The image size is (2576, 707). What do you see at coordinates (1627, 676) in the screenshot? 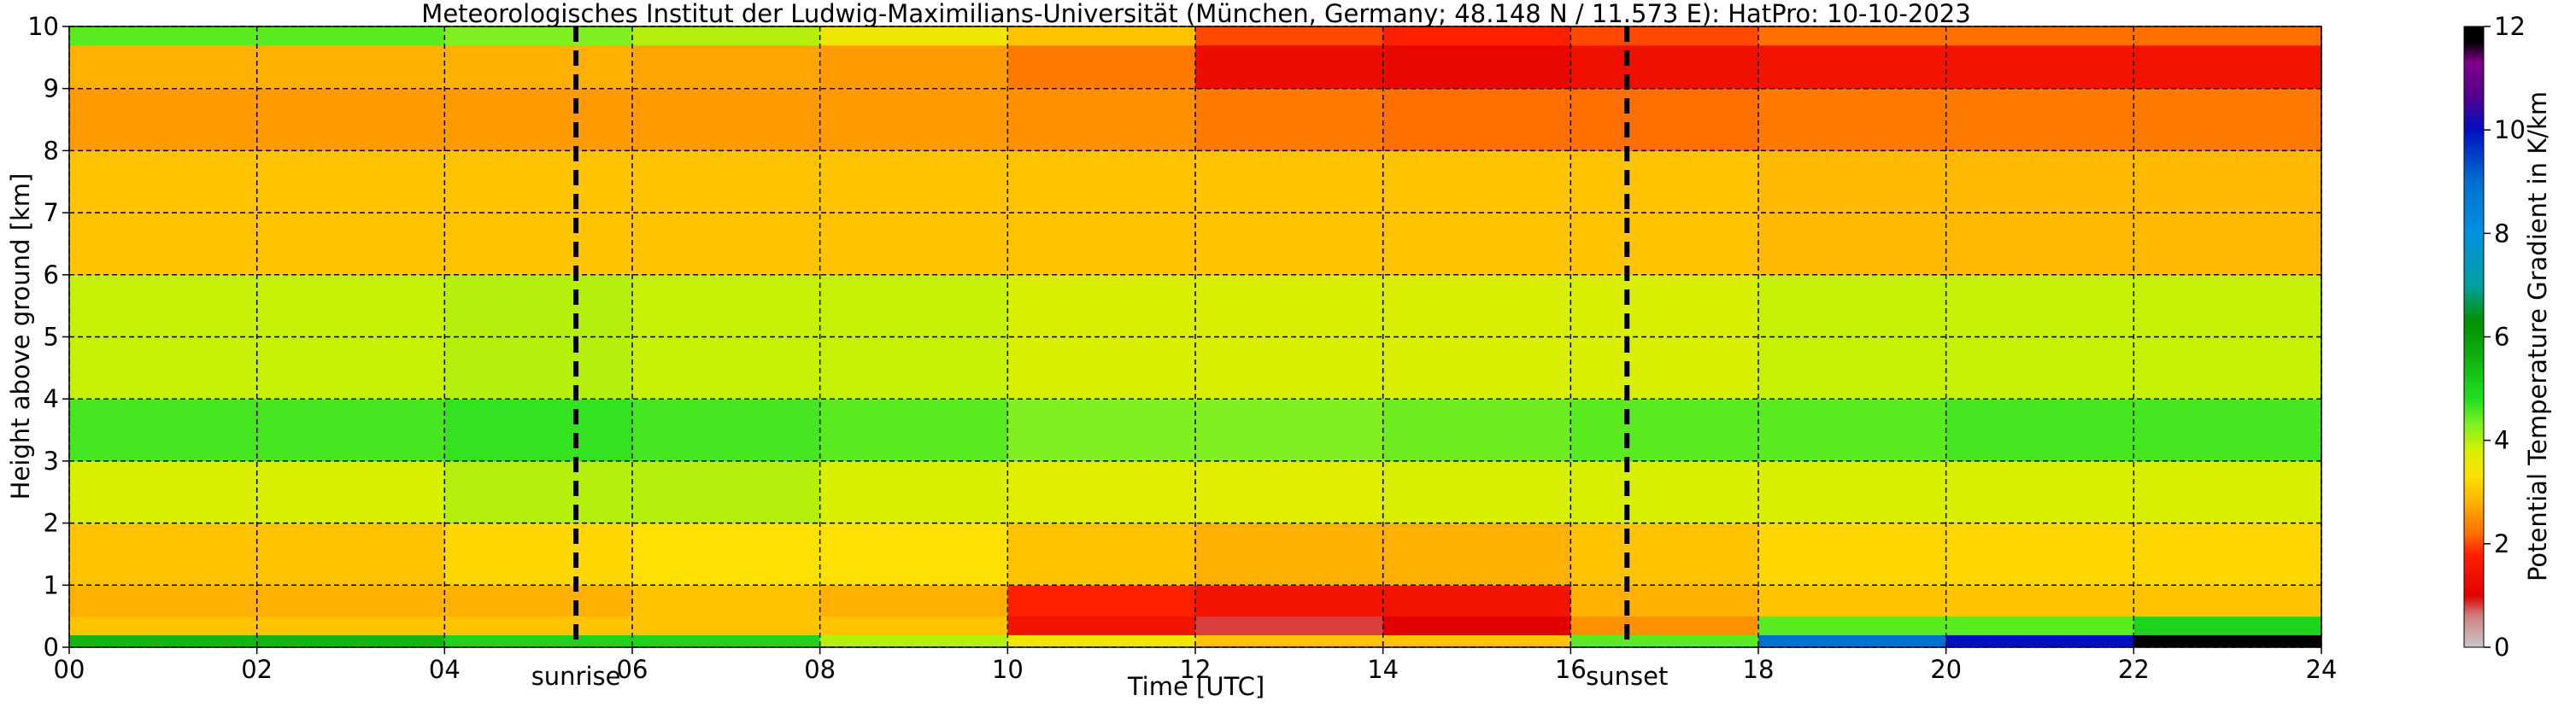
I see `annotation-label: sunset` at bounding box center [1627, 676].